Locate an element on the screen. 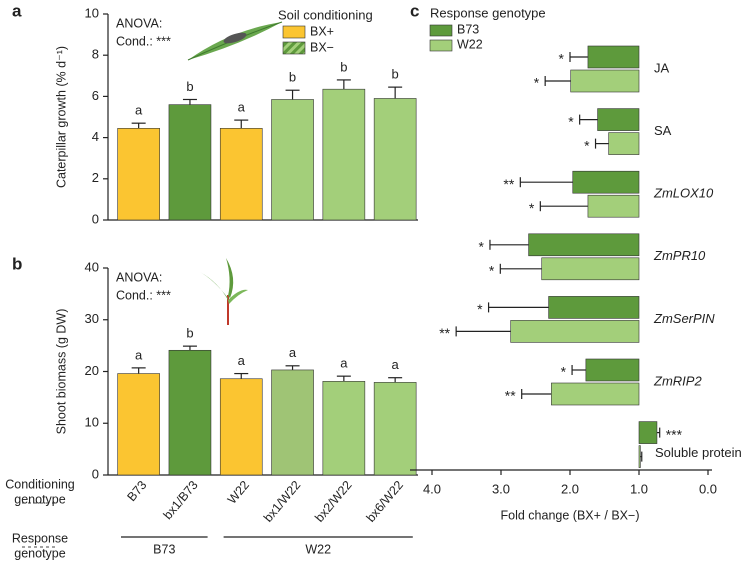  legend-label: B73 is located at coordinates (468, 29).